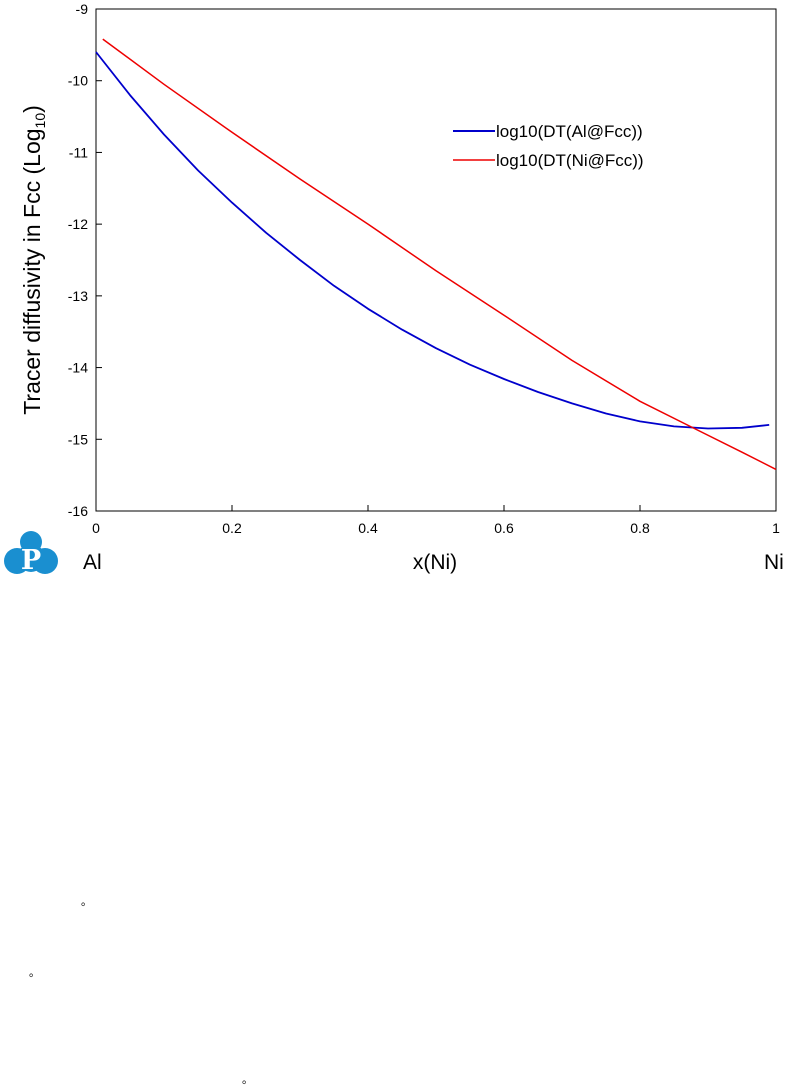  Describe the element at coordinates (640, 528) in the screenshot. I see `x-tick-label: 0.8` at that location.